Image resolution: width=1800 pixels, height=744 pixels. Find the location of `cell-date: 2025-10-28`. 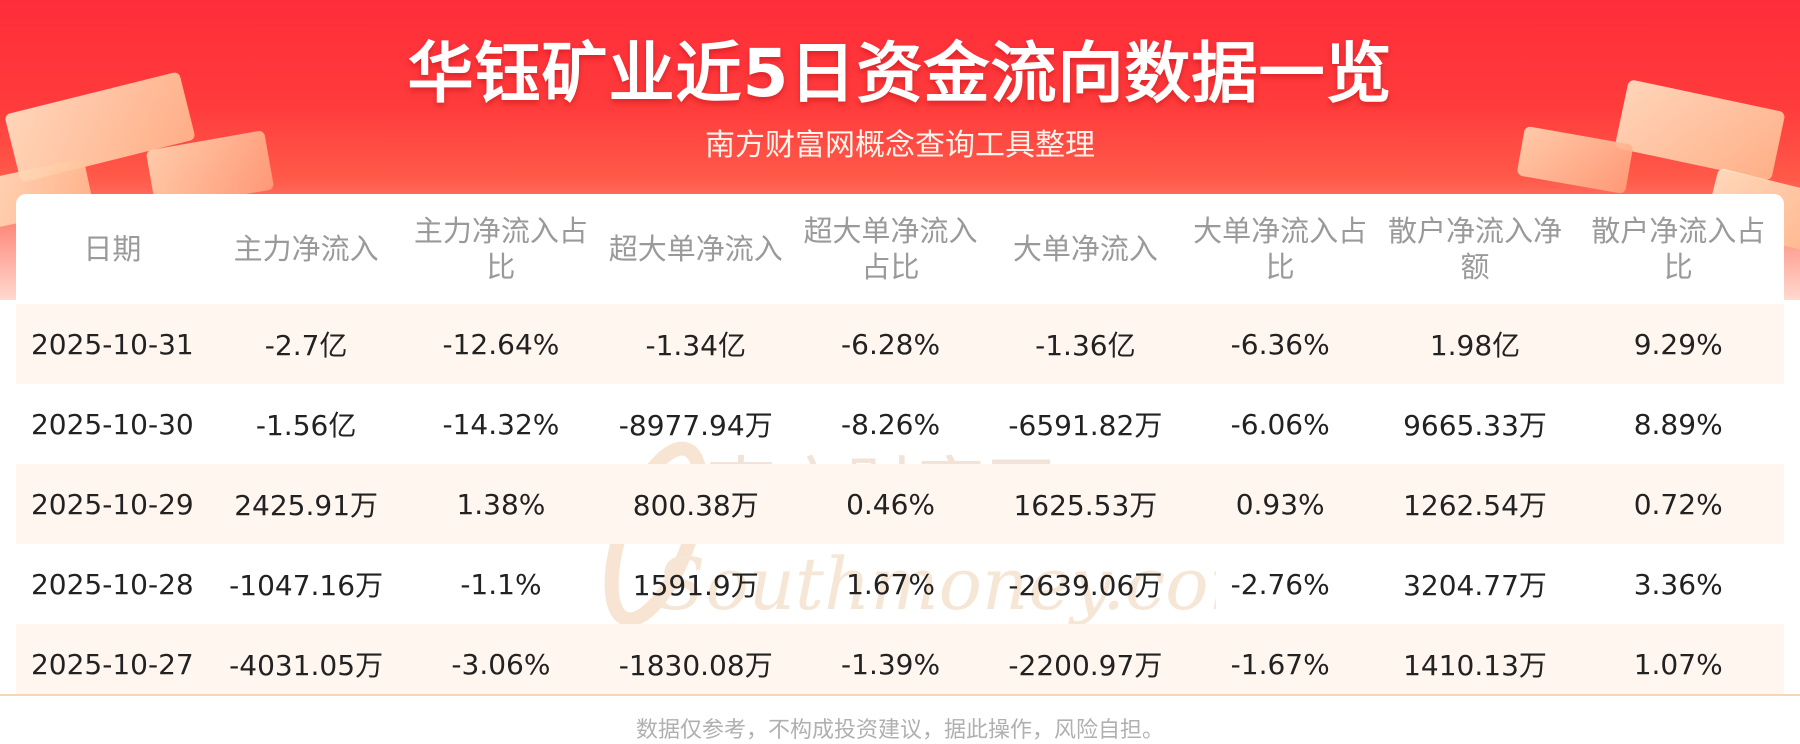

cell-date: 2025-10-28 is located at coordinates (112, 584).